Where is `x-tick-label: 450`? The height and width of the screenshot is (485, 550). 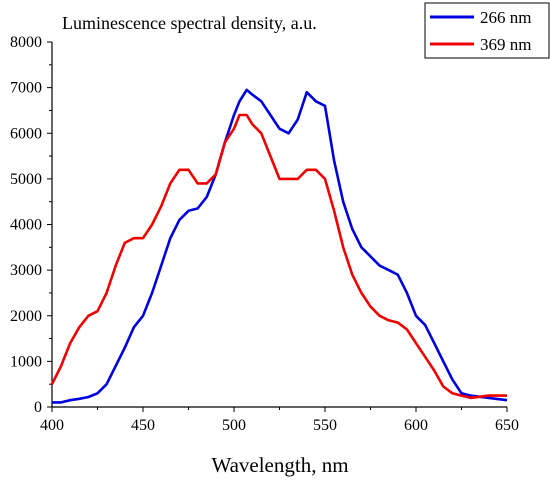
x-tick-label: 450 is located at coordinates (143, 425).